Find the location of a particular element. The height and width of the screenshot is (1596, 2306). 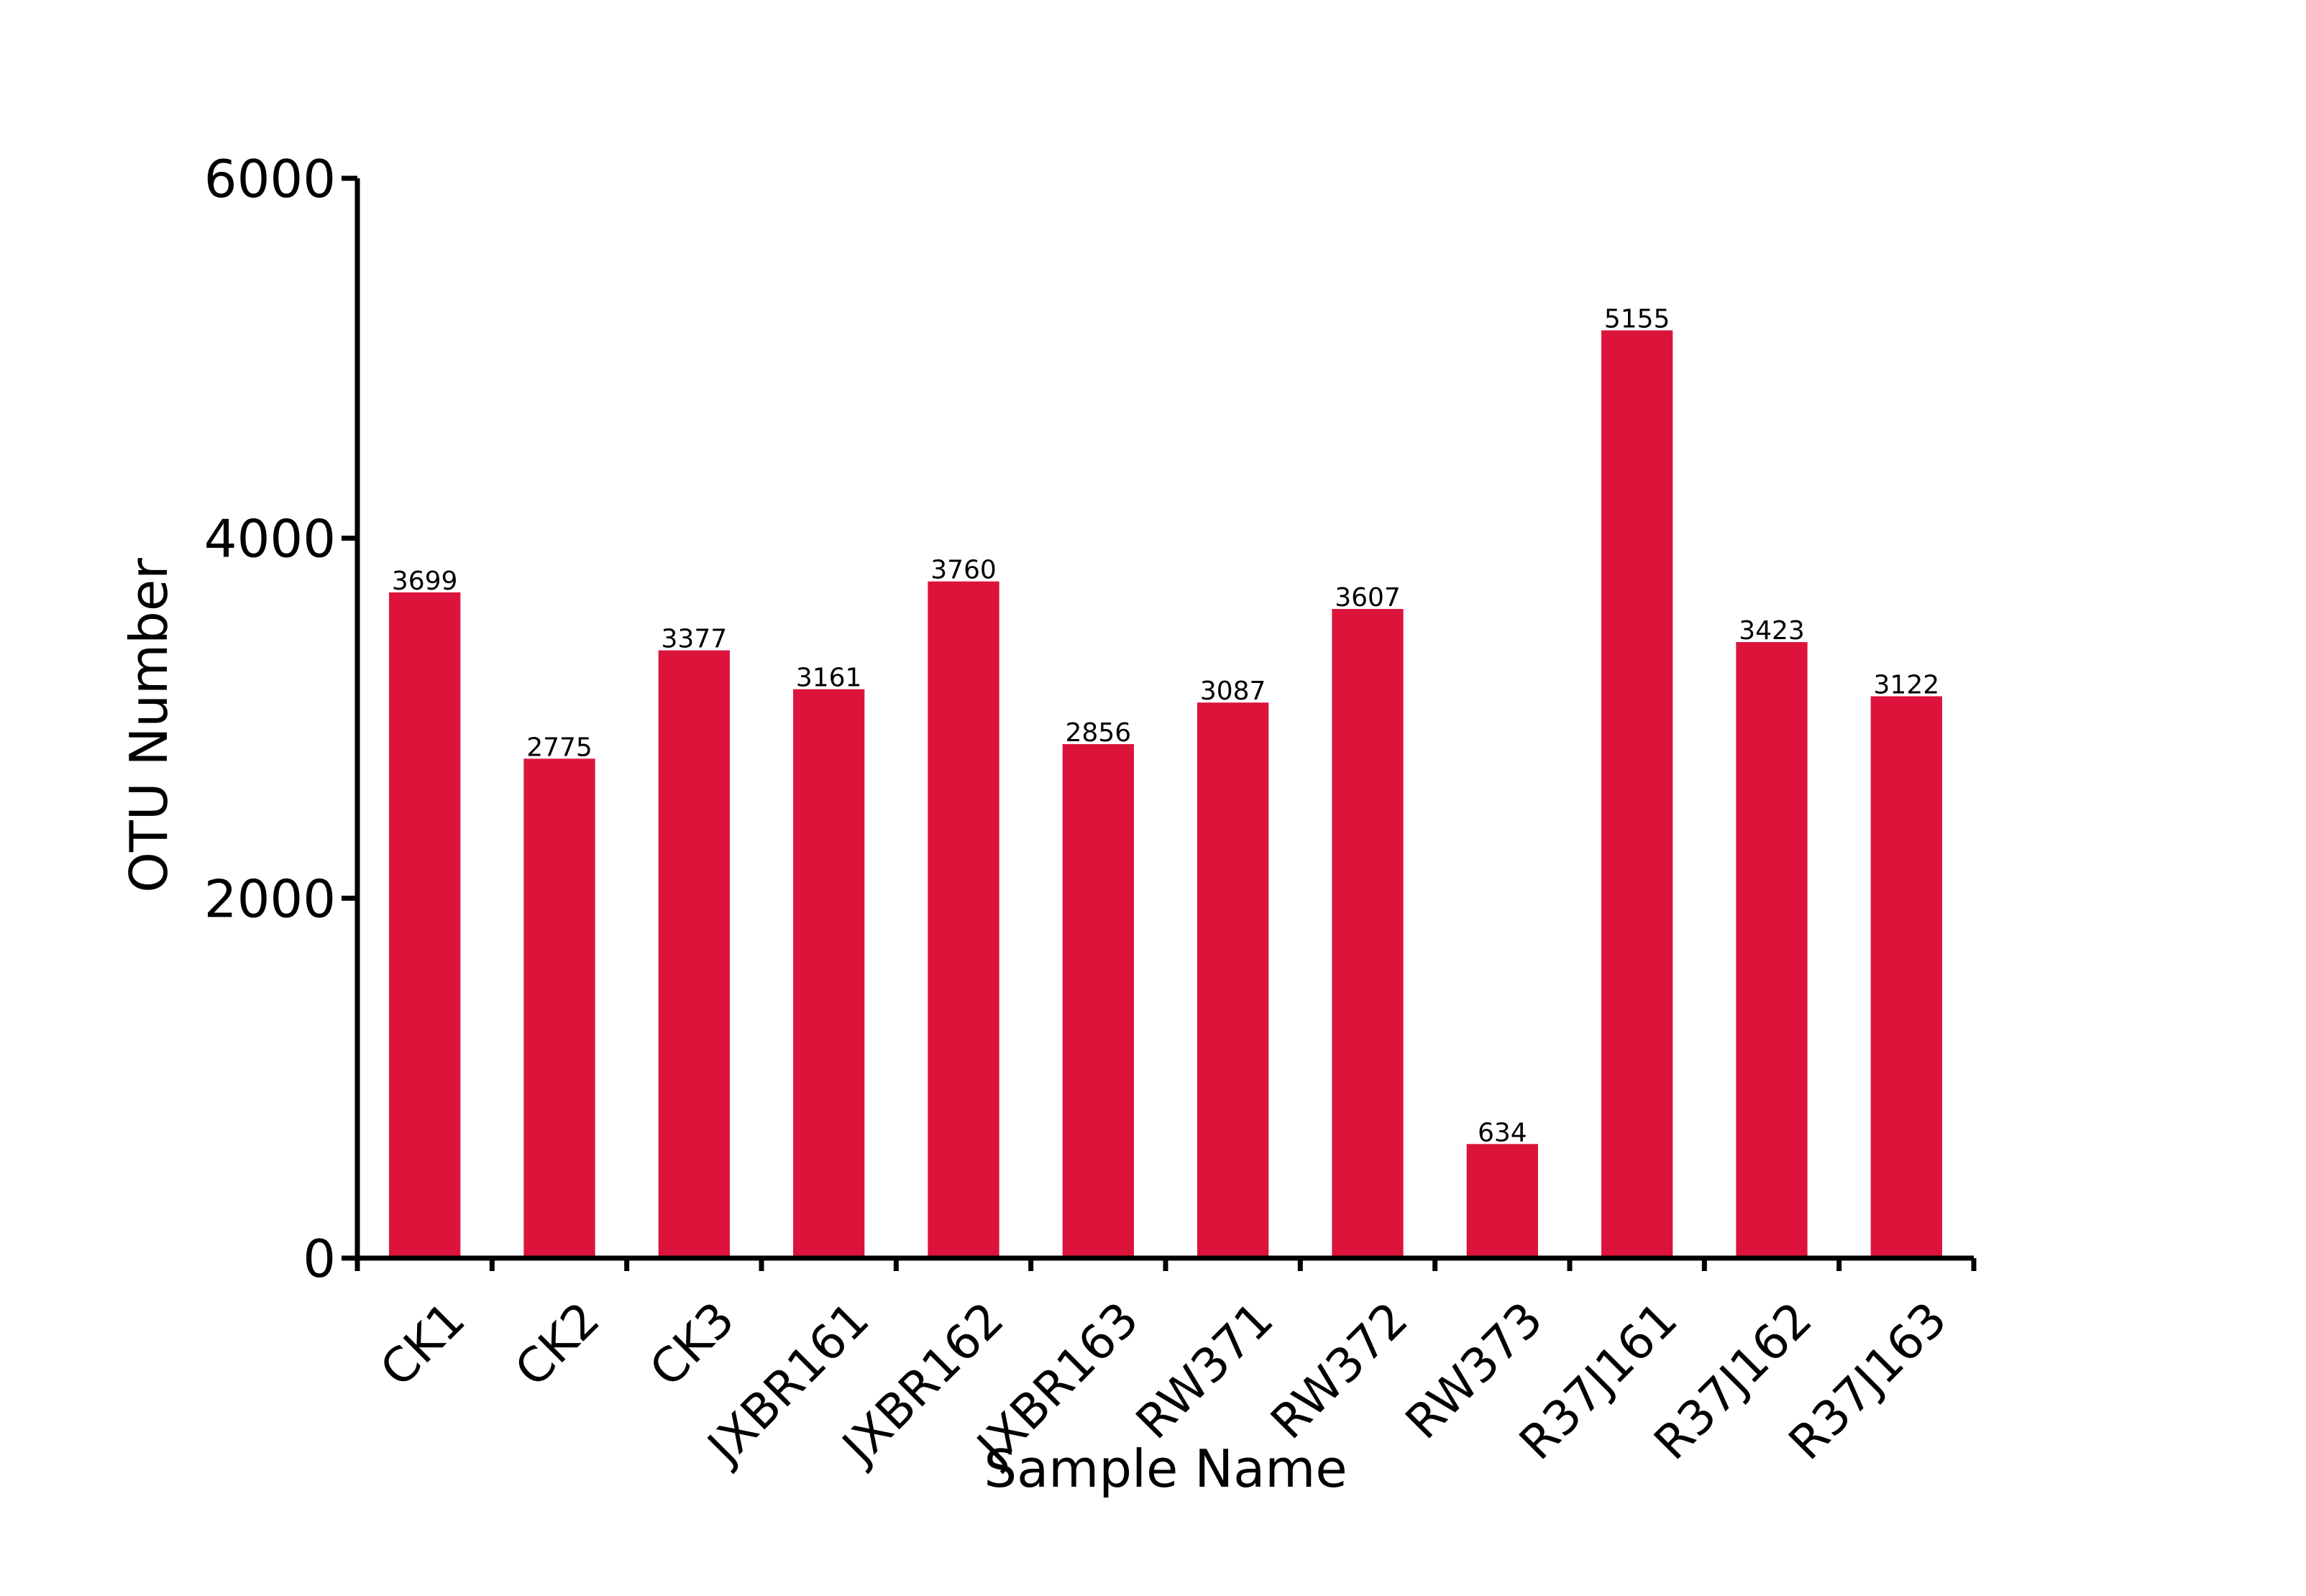

x-tick-label-rw371: RW371 is located at coordinates (1204, 1370).